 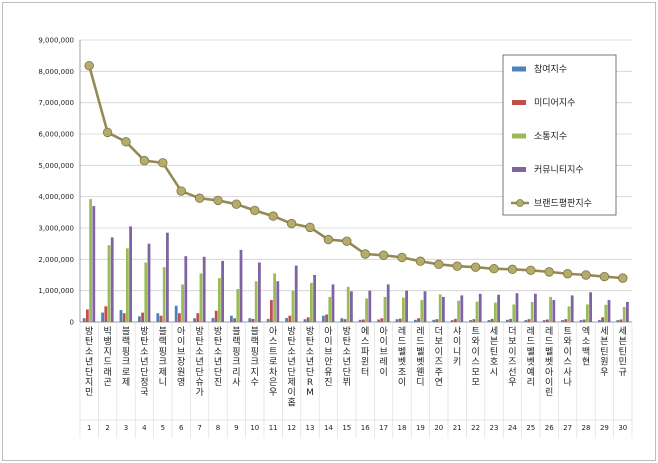 What do you see at coordinates (291, 428) in the screenshot?
I see `rank-number: 12` at bounding box center [291, 428].